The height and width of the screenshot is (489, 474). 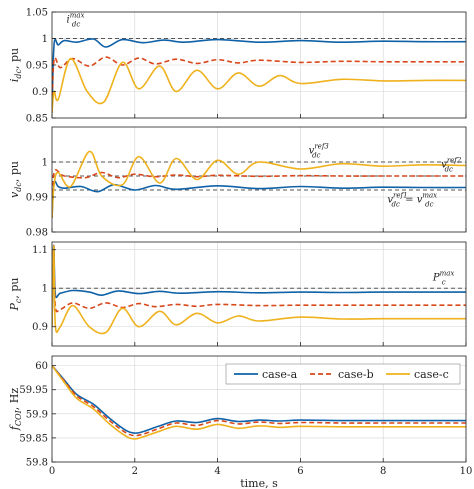 I want to click on y-axis-label: vdc, pu, so click(x=15, y=179).